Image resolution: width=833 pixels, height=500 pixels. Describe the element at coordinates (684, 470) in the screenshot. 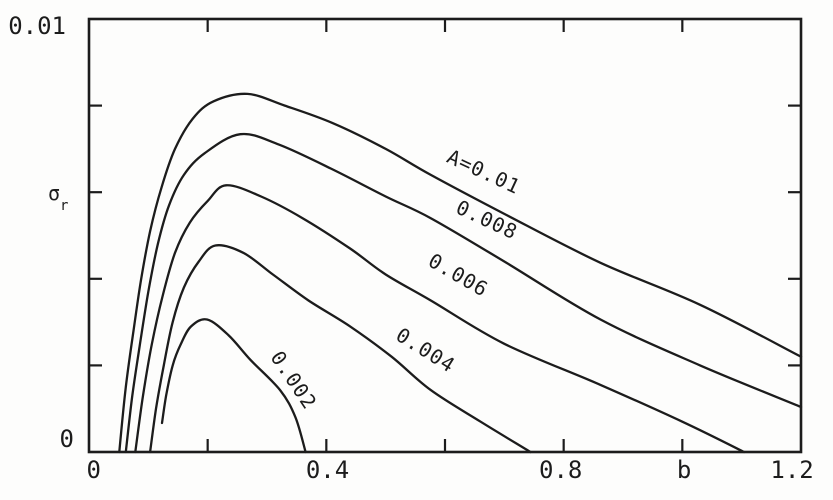

I see `x-axis-title: b` at that location.